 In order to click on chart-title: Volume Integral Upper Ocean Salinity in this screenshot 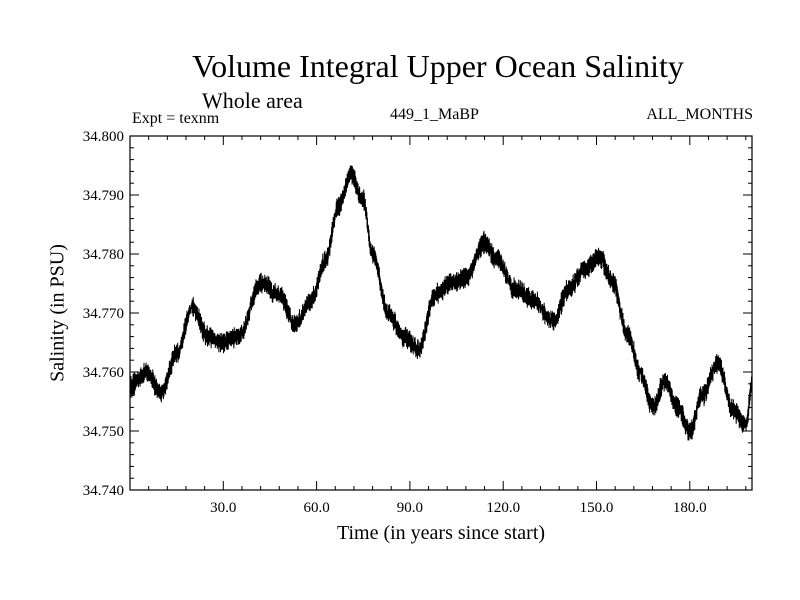, I will do `click(438, 66)`.